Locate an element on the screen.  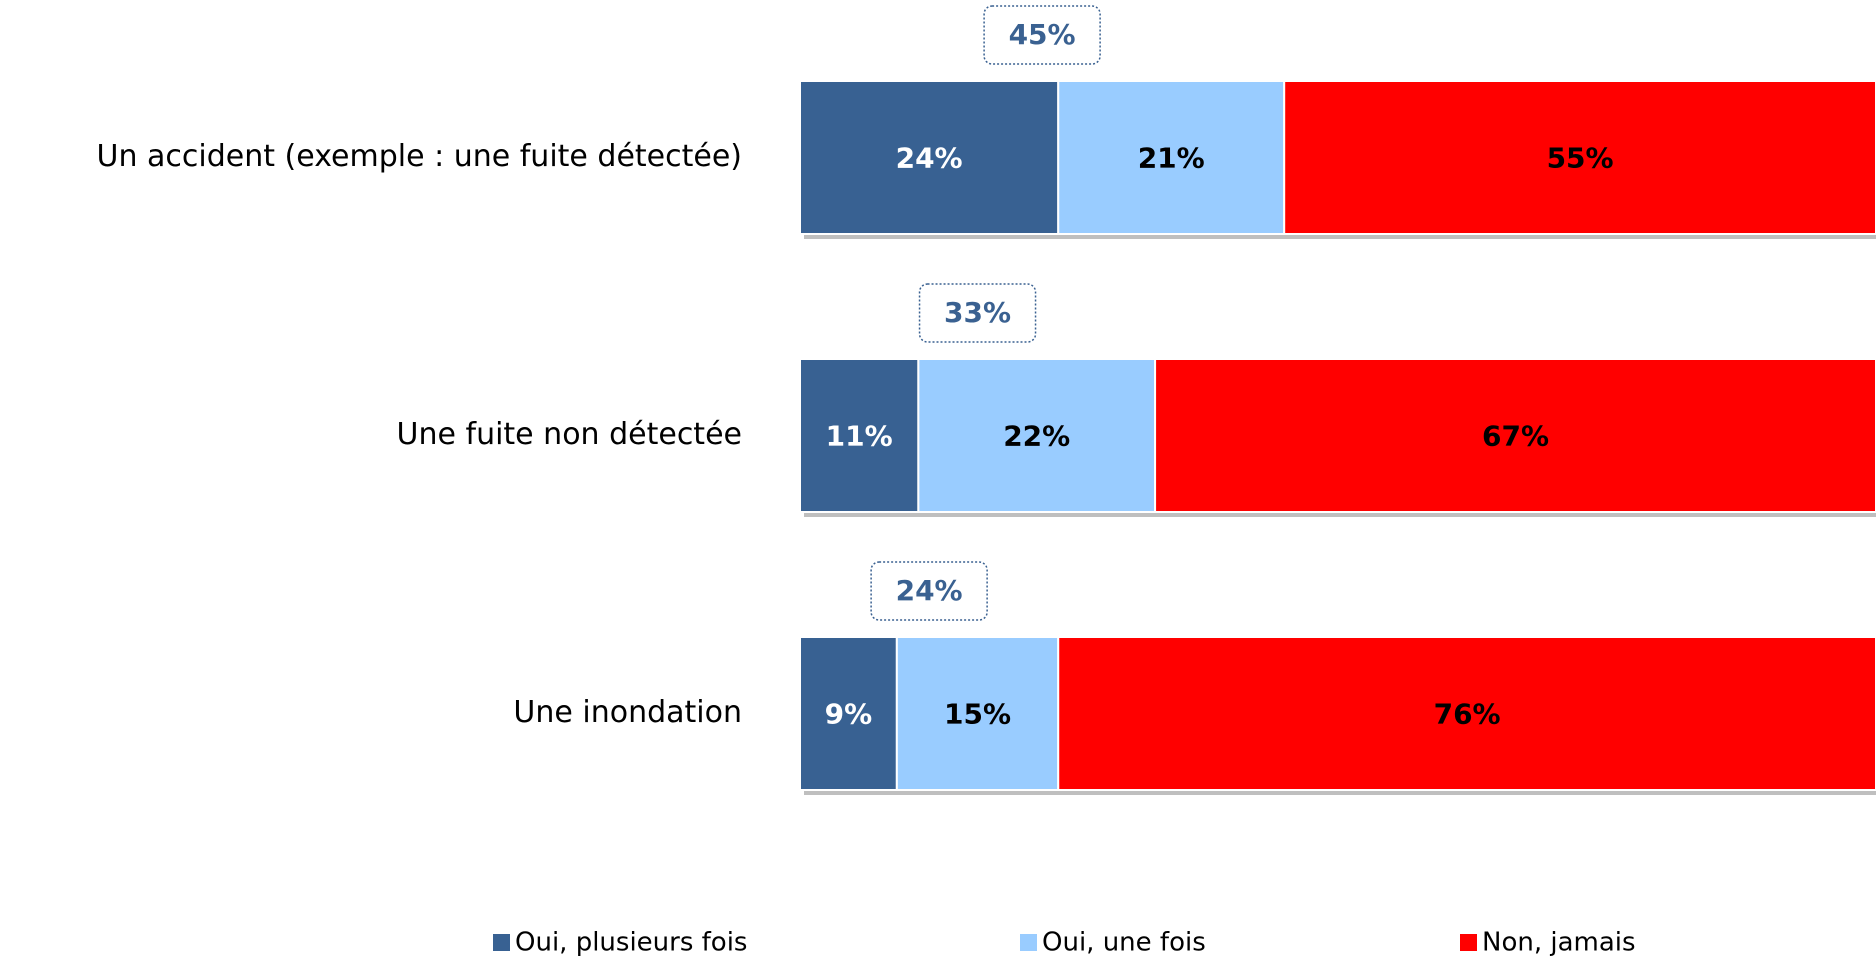
legend-label: Non, jamais is located at coordinates (1559, 942).